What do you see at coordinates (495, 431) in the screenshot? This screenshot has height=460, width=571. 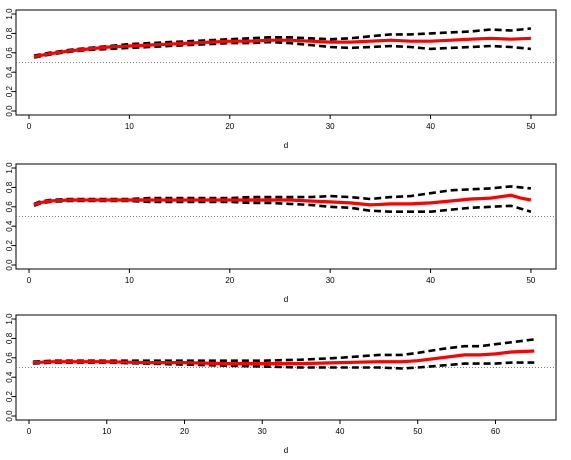 I see `x-tick-label: 60` at bounding box center [495, 431].